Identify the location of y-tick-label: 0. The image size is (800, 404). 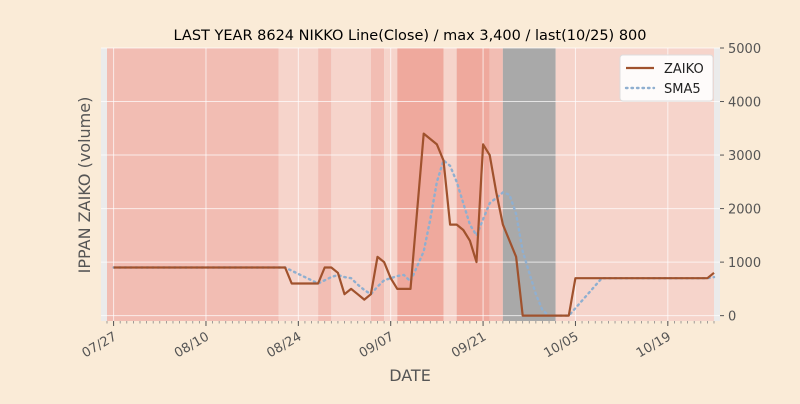
(732, 317).